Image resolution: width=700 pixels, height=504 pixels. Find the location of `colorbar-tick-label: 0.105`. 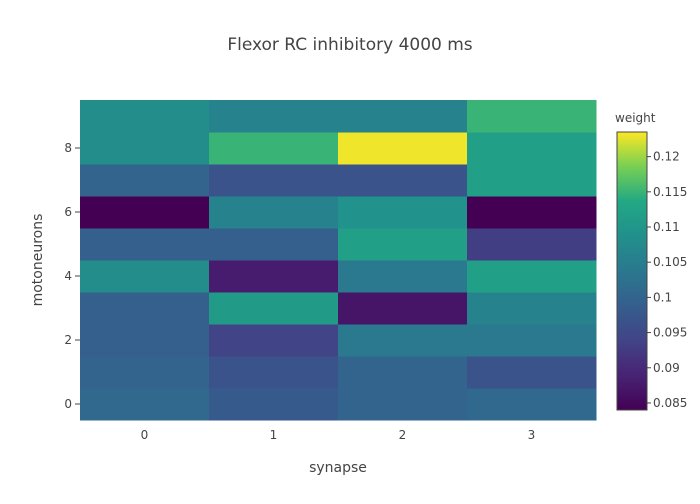

colorbar-tick-label: 0.105 is located at coordinates (670, 262).